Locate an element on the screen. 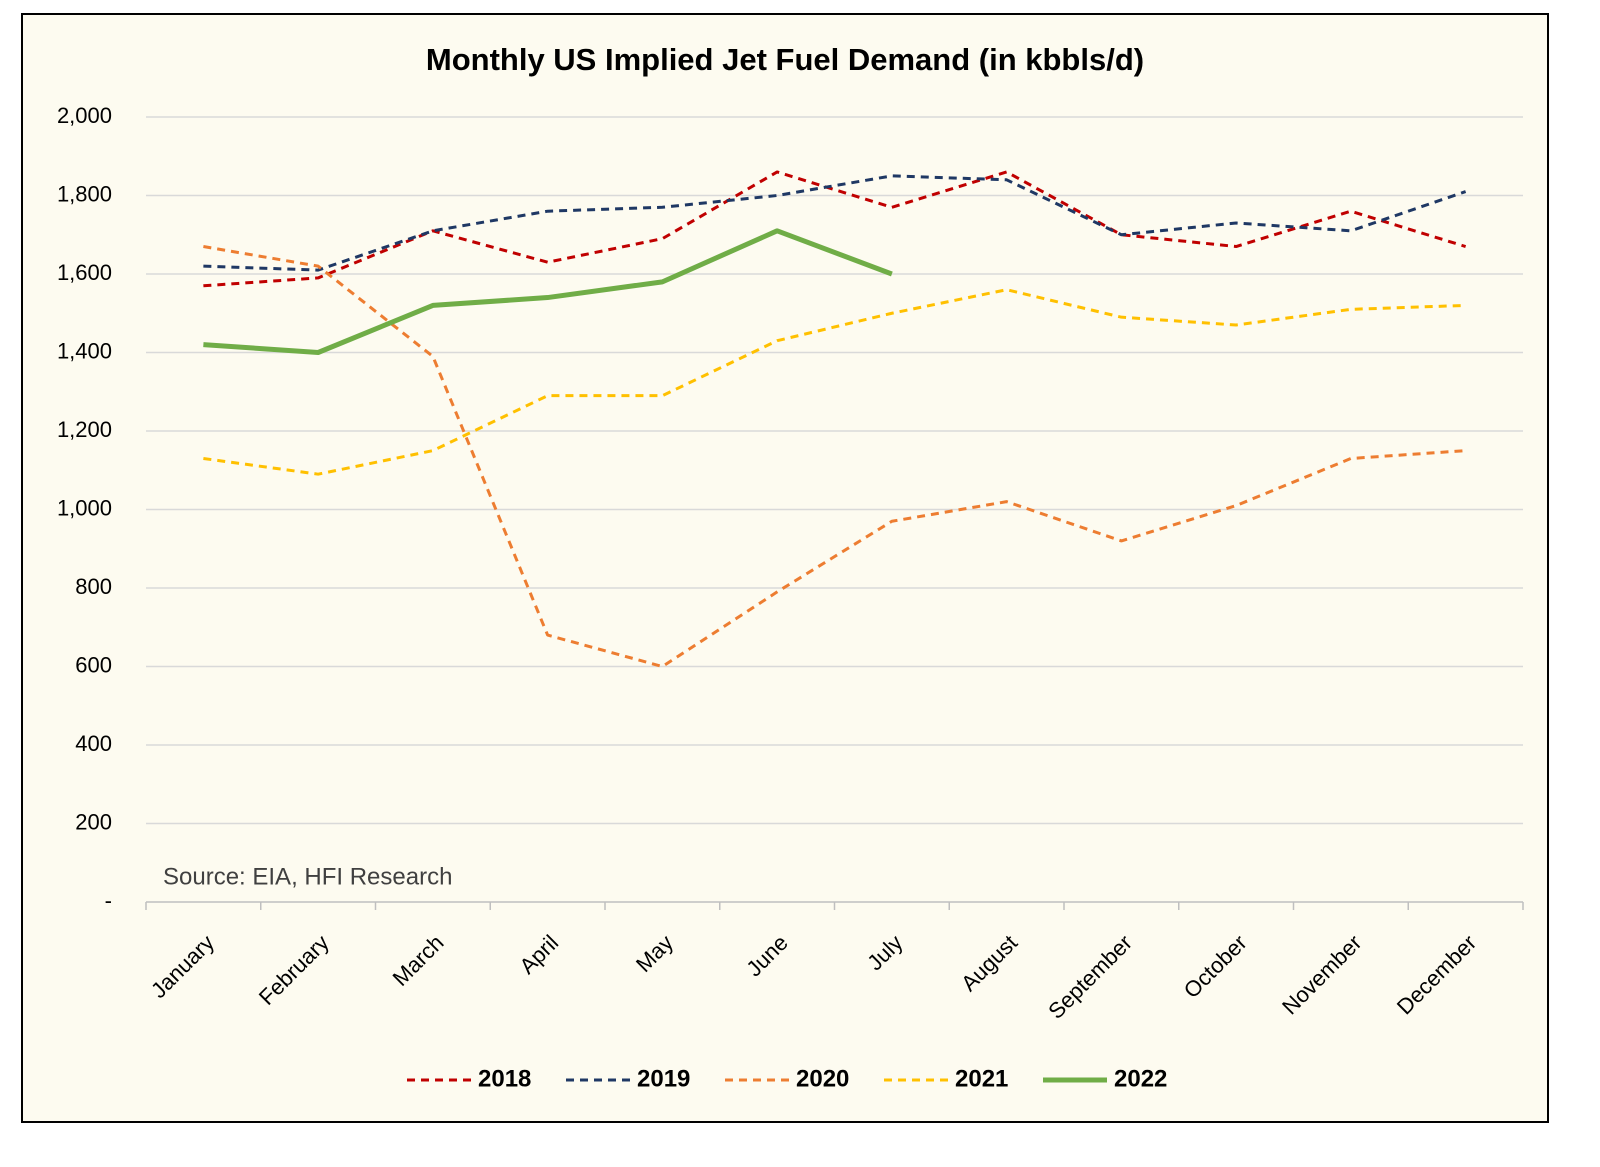 Image resolution: width=1600 pixels, height=1167 pixels. y-tick-label: 800 is located at coordinates (93, 586).